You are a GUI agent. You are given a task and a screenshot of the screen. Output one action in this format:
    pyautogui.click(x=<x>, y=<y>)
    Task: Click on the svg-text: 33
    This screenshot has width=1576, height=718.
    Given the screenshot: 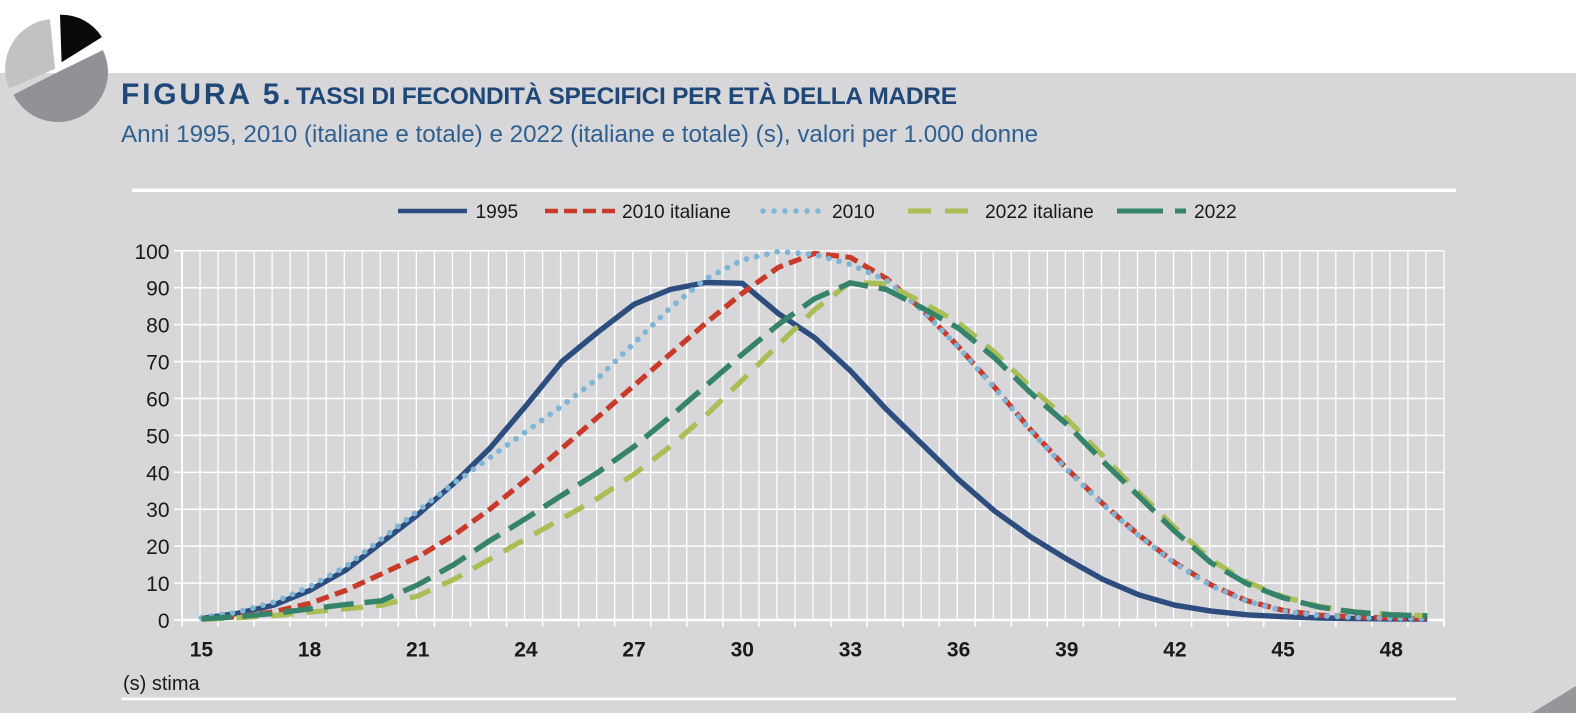 What is the action you would take?
    pyautogui.click(x=850, y=650)
    